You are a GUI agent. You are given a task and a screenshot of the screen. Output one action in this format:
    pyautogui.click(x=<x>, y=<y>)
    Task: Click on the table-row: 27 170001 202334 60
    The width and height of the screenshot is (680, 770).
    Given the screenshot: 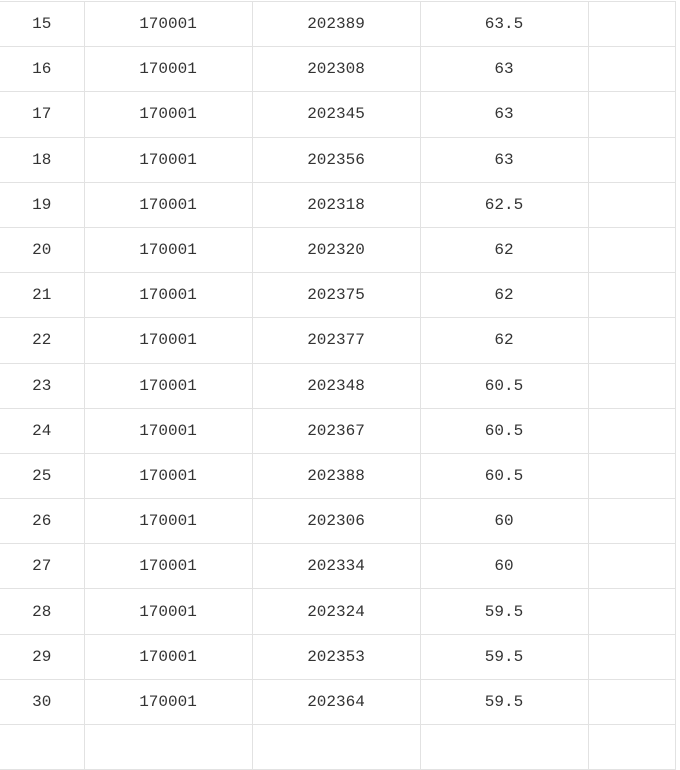 What is the action you would take?
    pyautogui.click(x=338, y=566)
    